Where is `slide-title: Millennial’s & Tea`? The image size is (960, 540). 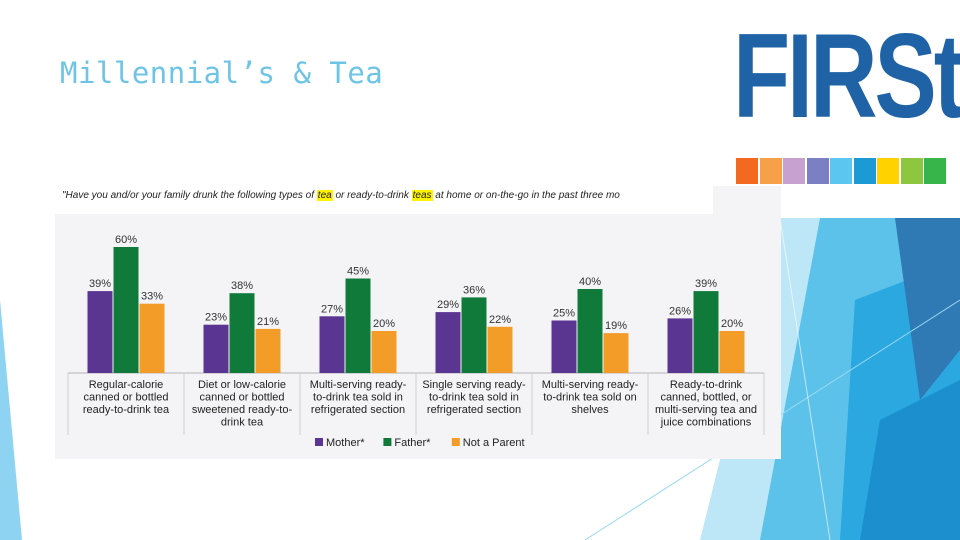
slide-title: Millennial’s & Tea is located at coordinates (222, 73).